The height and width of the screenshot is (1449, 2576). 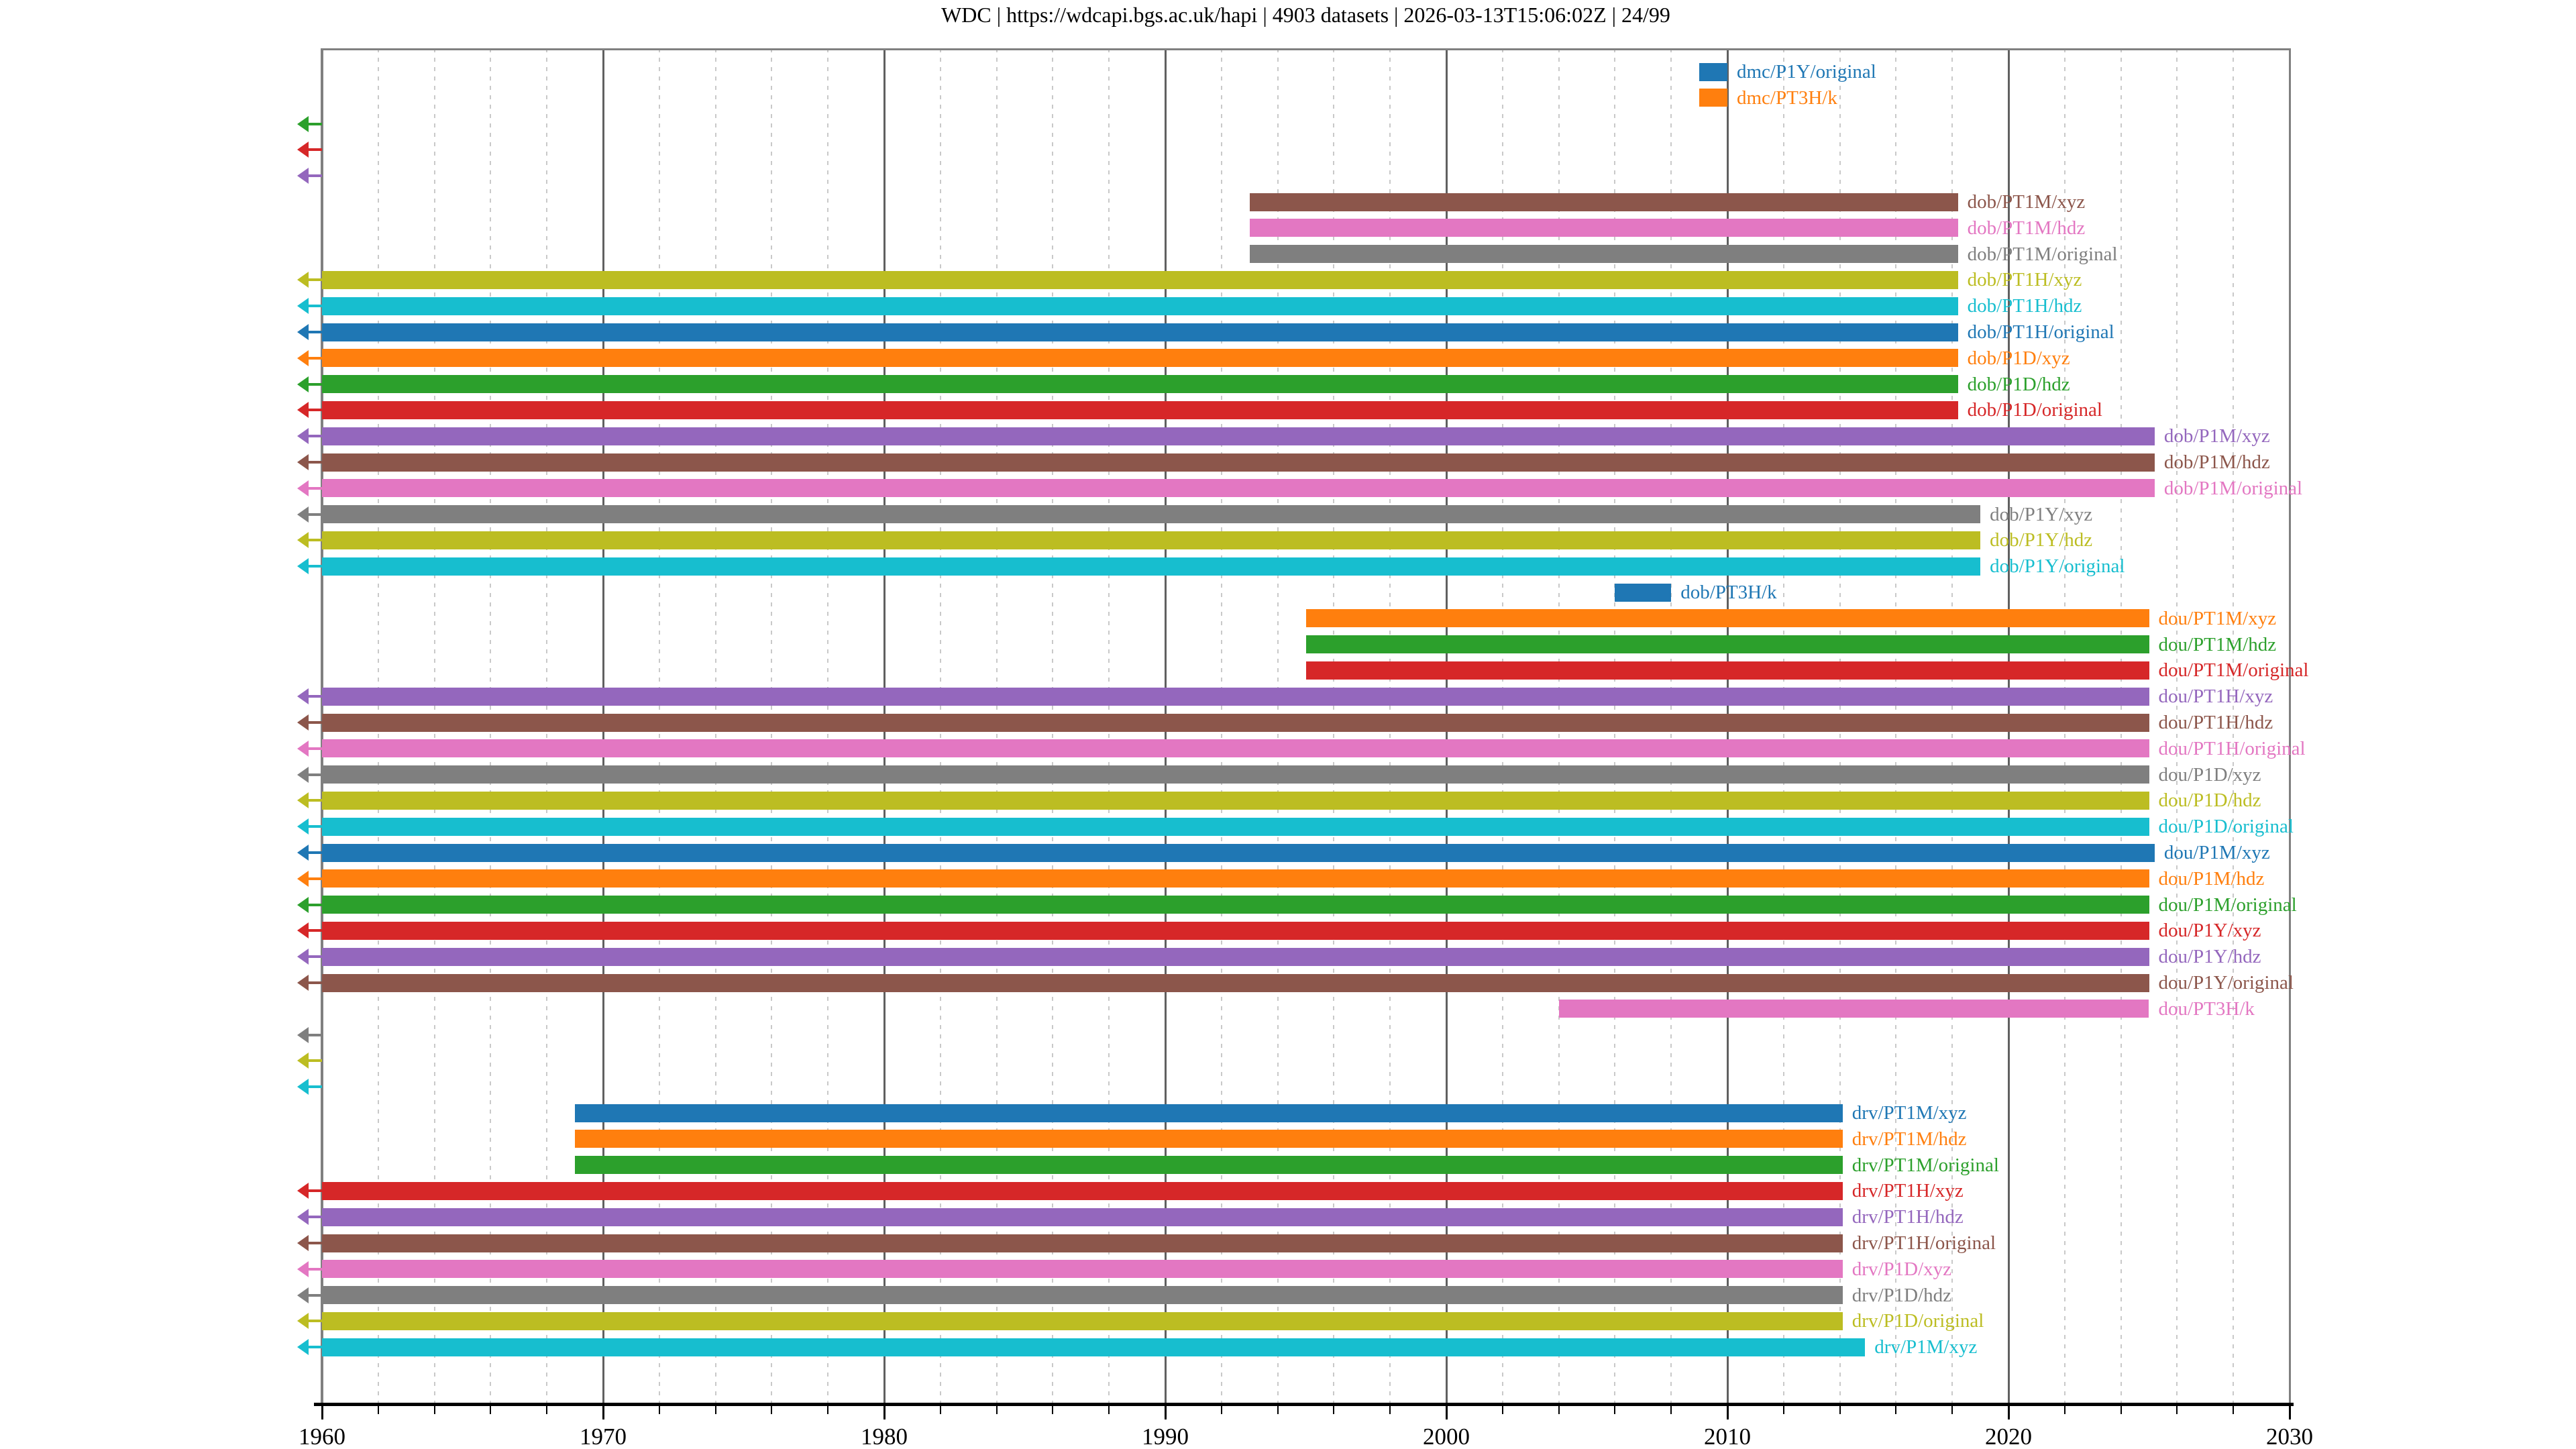 I want to click on bar-label: dob/P1Y/original, so click(x=2057, y=566).